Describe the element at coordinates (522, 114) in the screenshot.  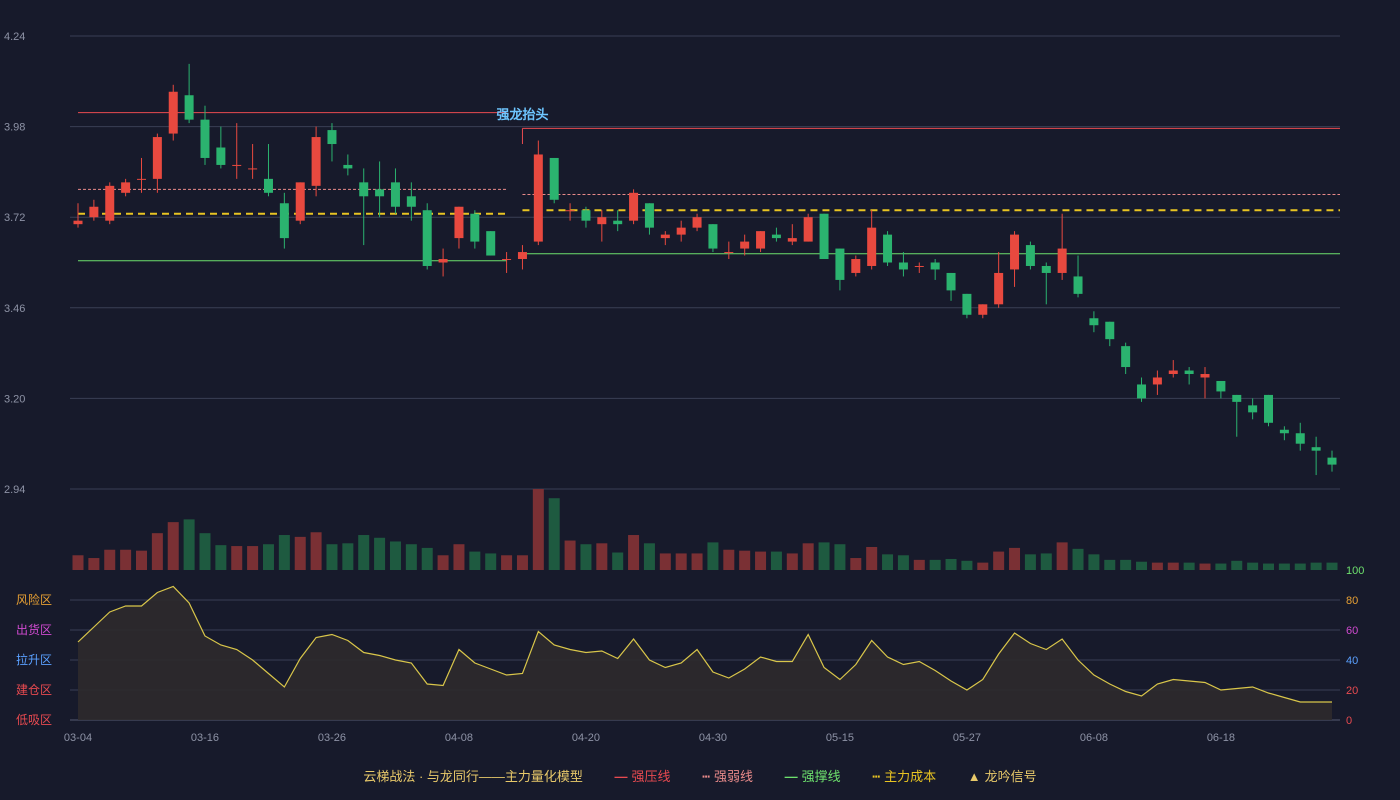
I see `annotation-label: 强龙抬头` at that location.